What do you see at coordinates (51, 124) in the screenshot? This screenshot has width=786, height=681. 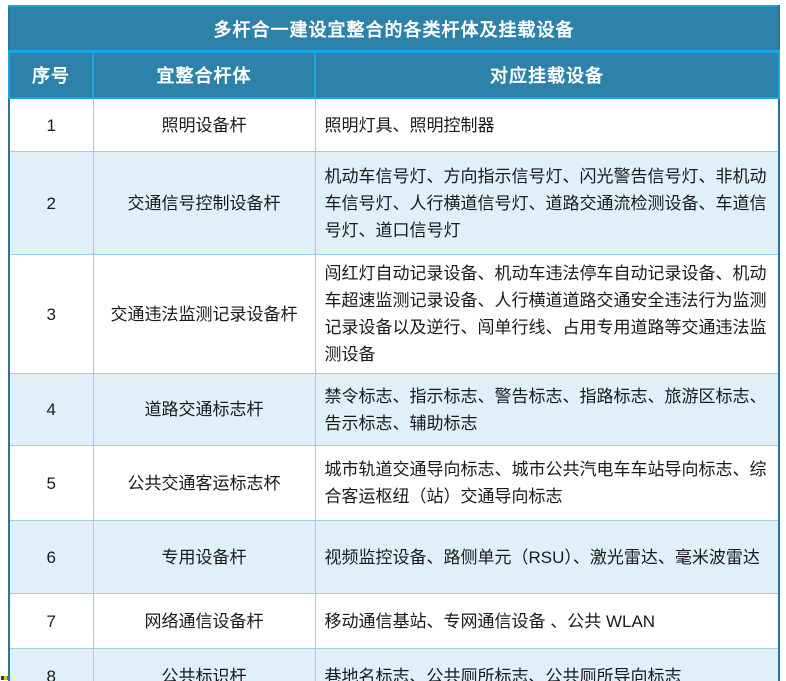 I see `row-number-cell: 1` at bounding box center [51, 124].